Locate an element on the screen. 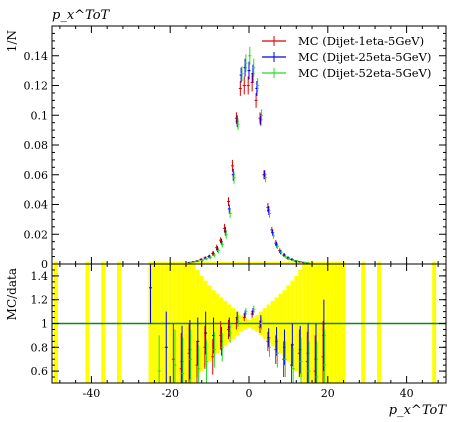 The height and width of the screenshot is (422, 461). x-tick-label: 20 is located at coordinates (328, 393).